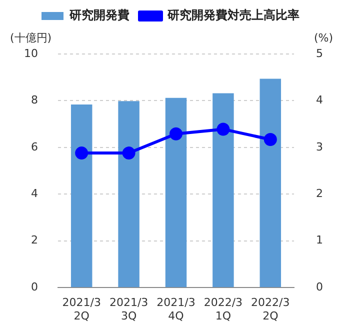 The image size is (345, 330). Describe the element at coordinates (34, 147) in the screenshot. I see `y-tick-label: 6` at that location.